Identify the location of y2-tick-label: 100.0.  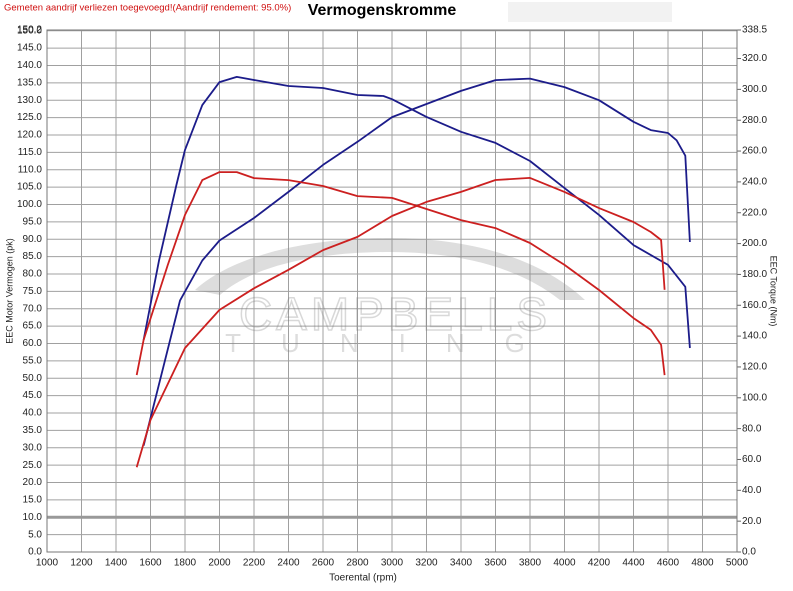
(754, 397).